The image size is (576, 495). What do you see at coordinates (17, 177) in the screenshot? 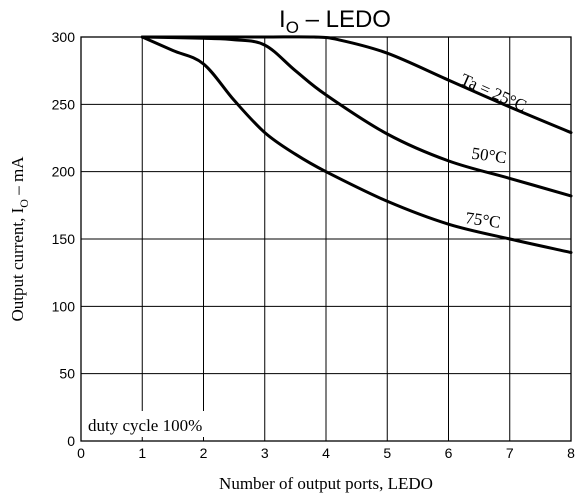
I see `ylabel-rest: – mA` at bounding box center [17, 177].